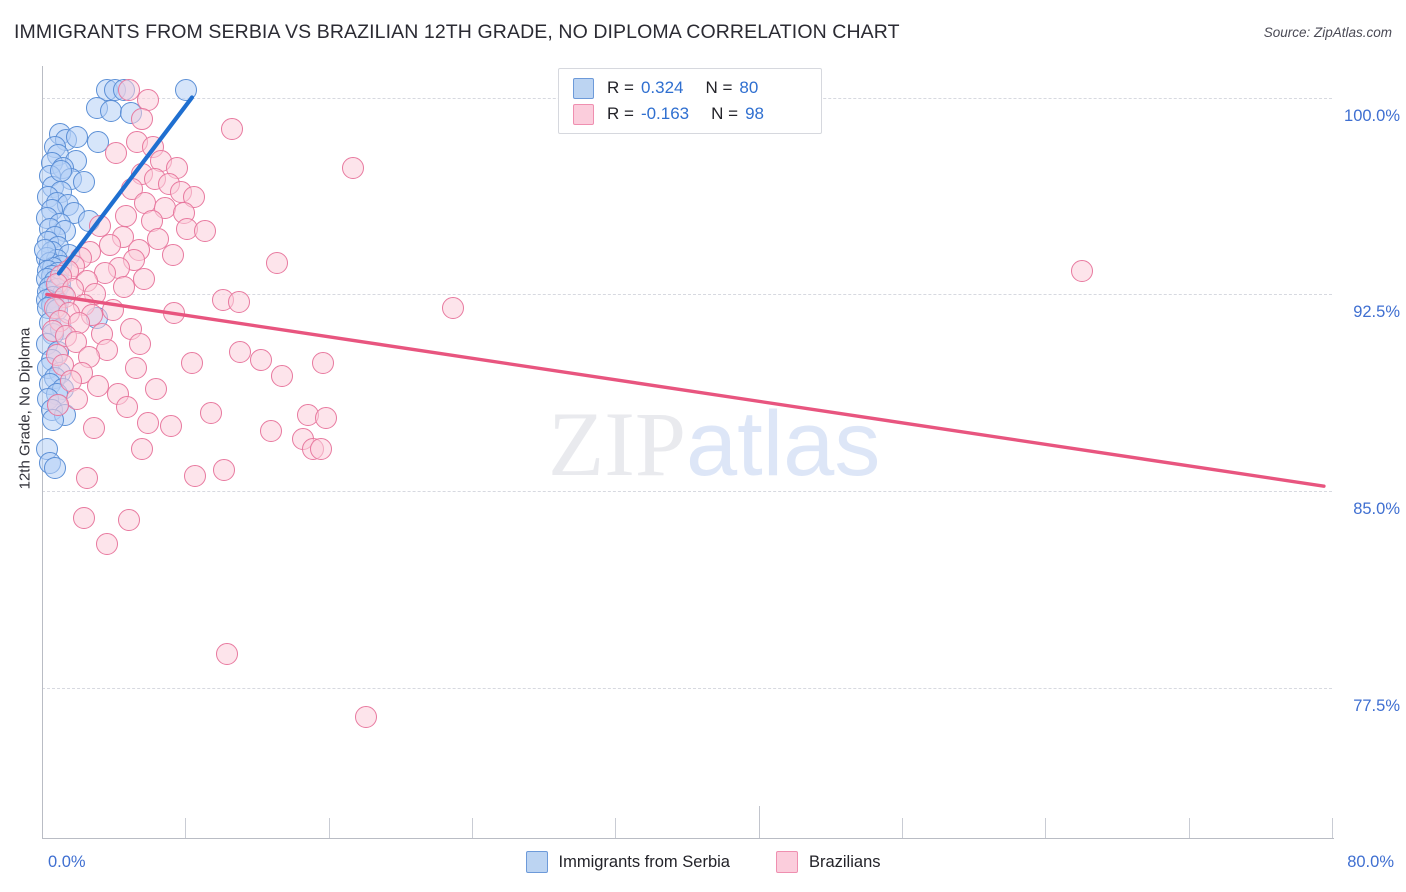 This screenshot has height=892, width=1406. I want to click on legend-item-brazilians: Brazilians, so click(828, 862).